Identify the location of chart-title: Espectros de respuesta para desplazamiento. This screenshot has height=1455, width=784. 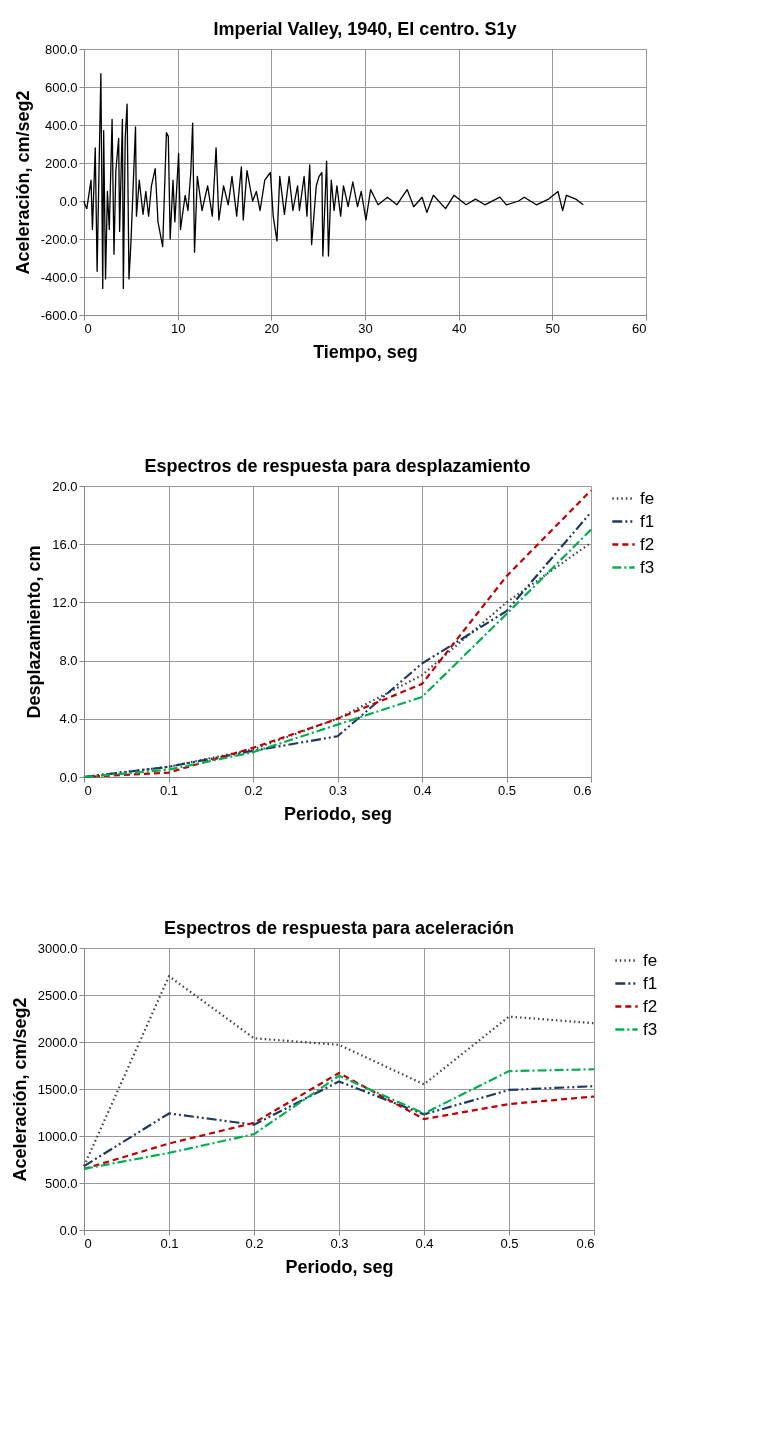
(337, 466).